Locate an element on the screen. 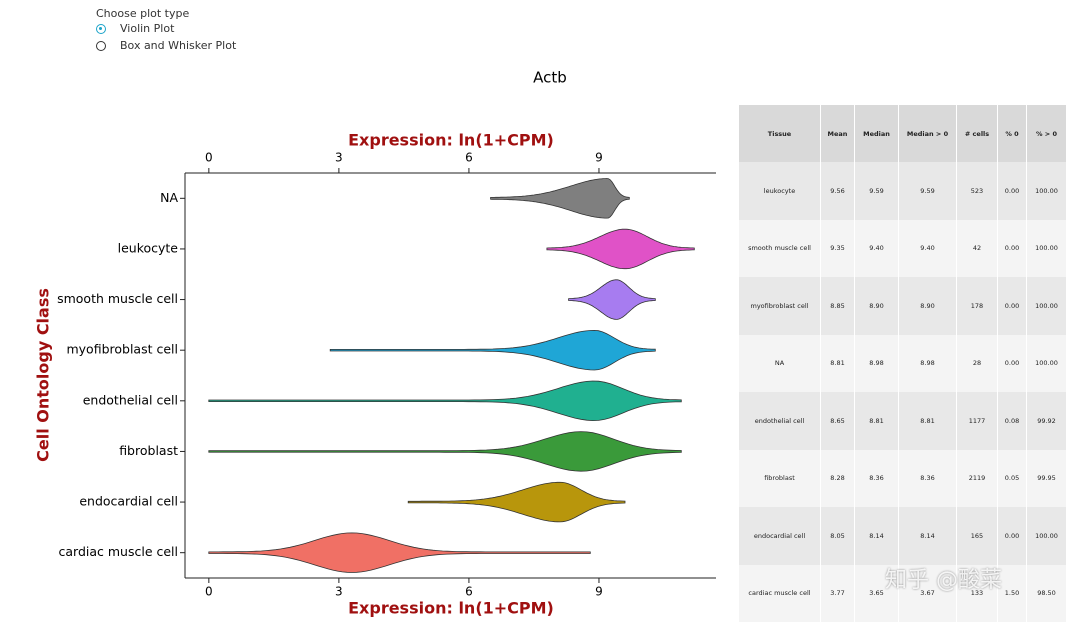 The image size is (1080, 622). radio-label: Violin Plot is located at coordinates (147, 28).